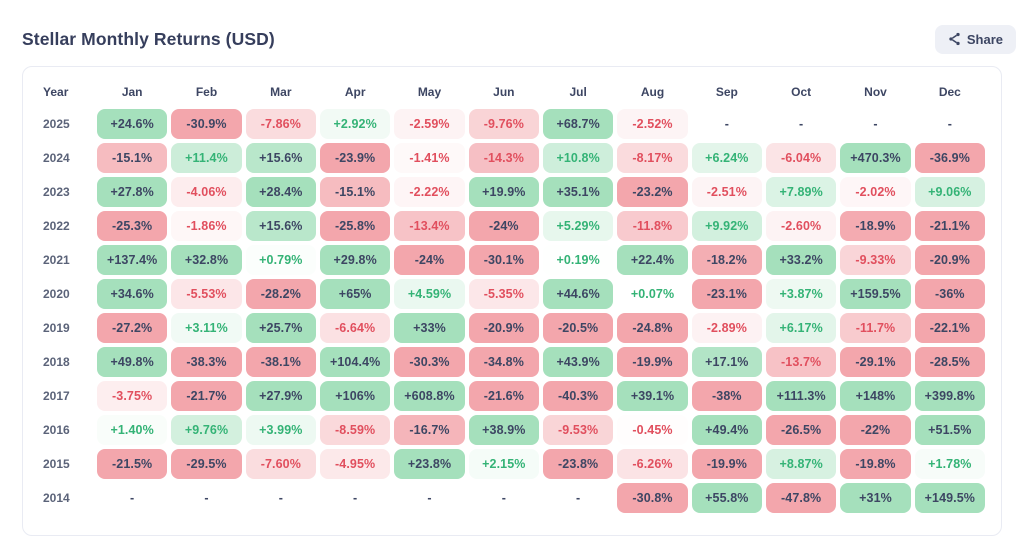 The height and width of the screenshot is (536, 1024). I want to click on return-cell: +27.9%, so click(280, 396).